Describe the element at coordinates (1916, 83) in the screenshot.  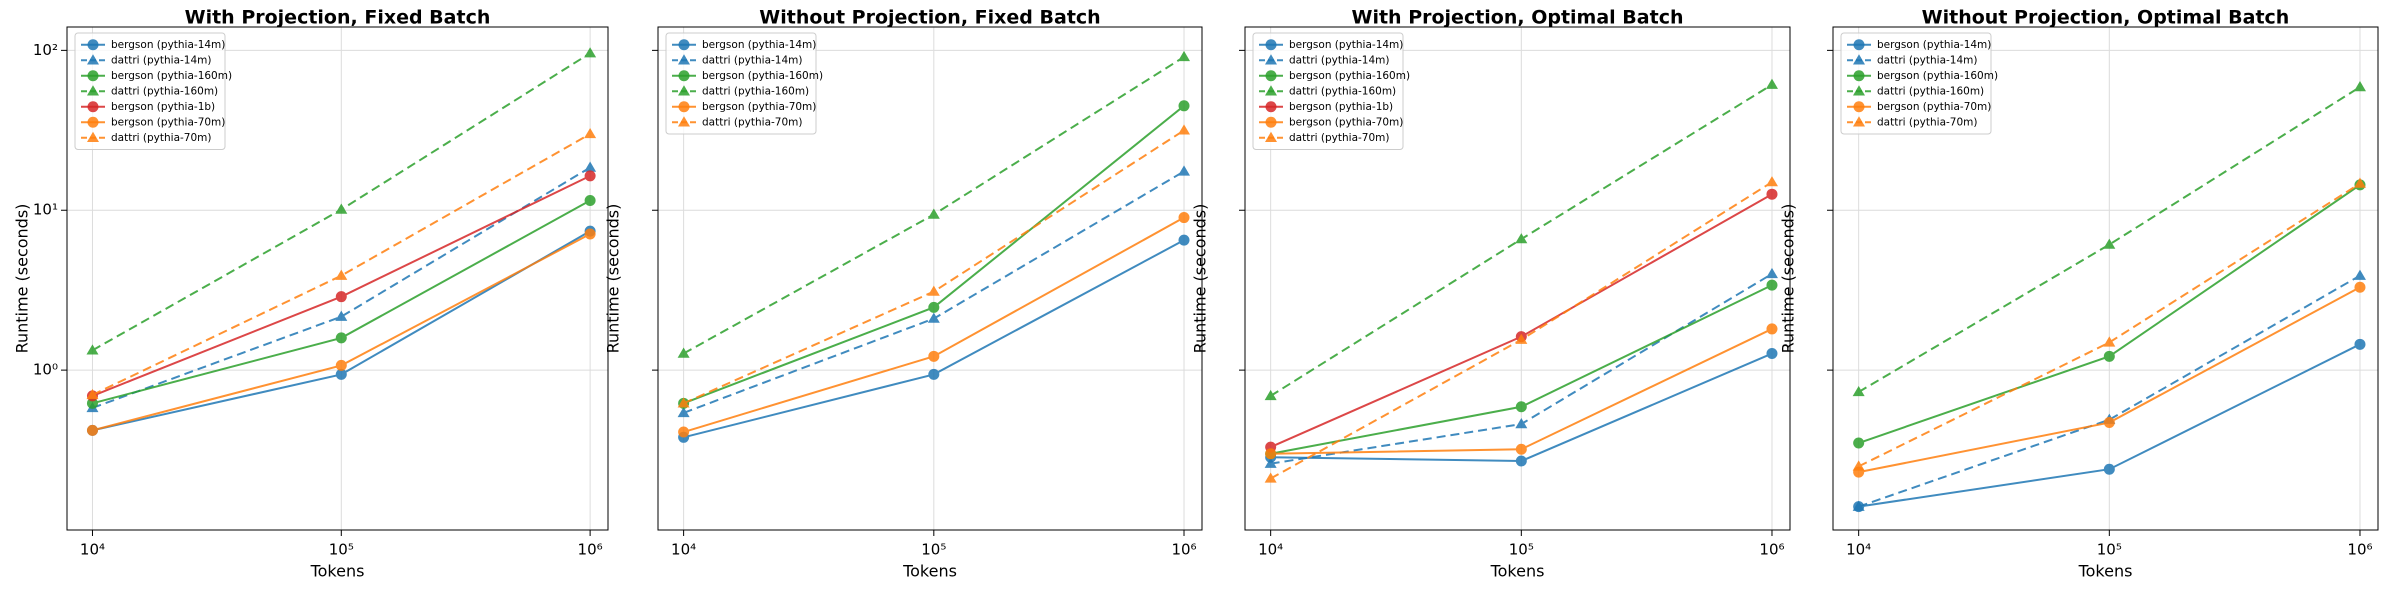
I see `legend-box` at that location.